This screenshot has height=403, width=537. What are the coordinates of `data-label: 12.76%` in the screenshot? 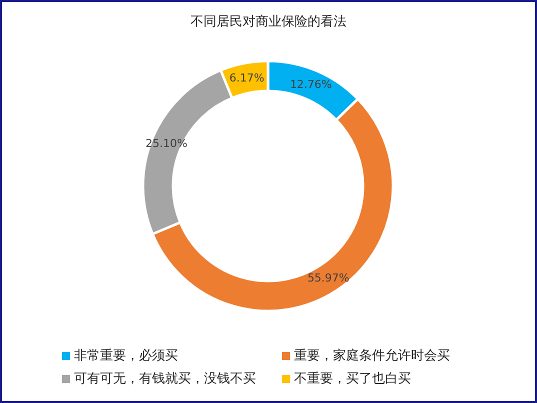 It's located at (311, 85).